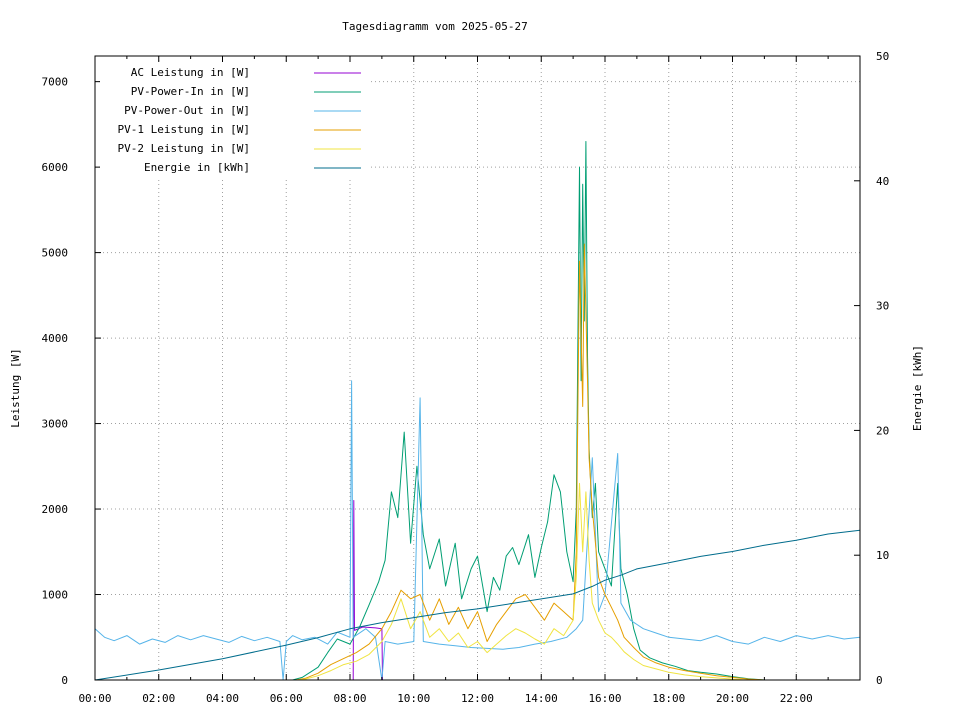 This screenshot has width=960, height=720. What do you see at coordinates (187, 110) in the screenshot?
I see `legend-label: PV-Power-Out in [W]` at bounding box center [187, 110].